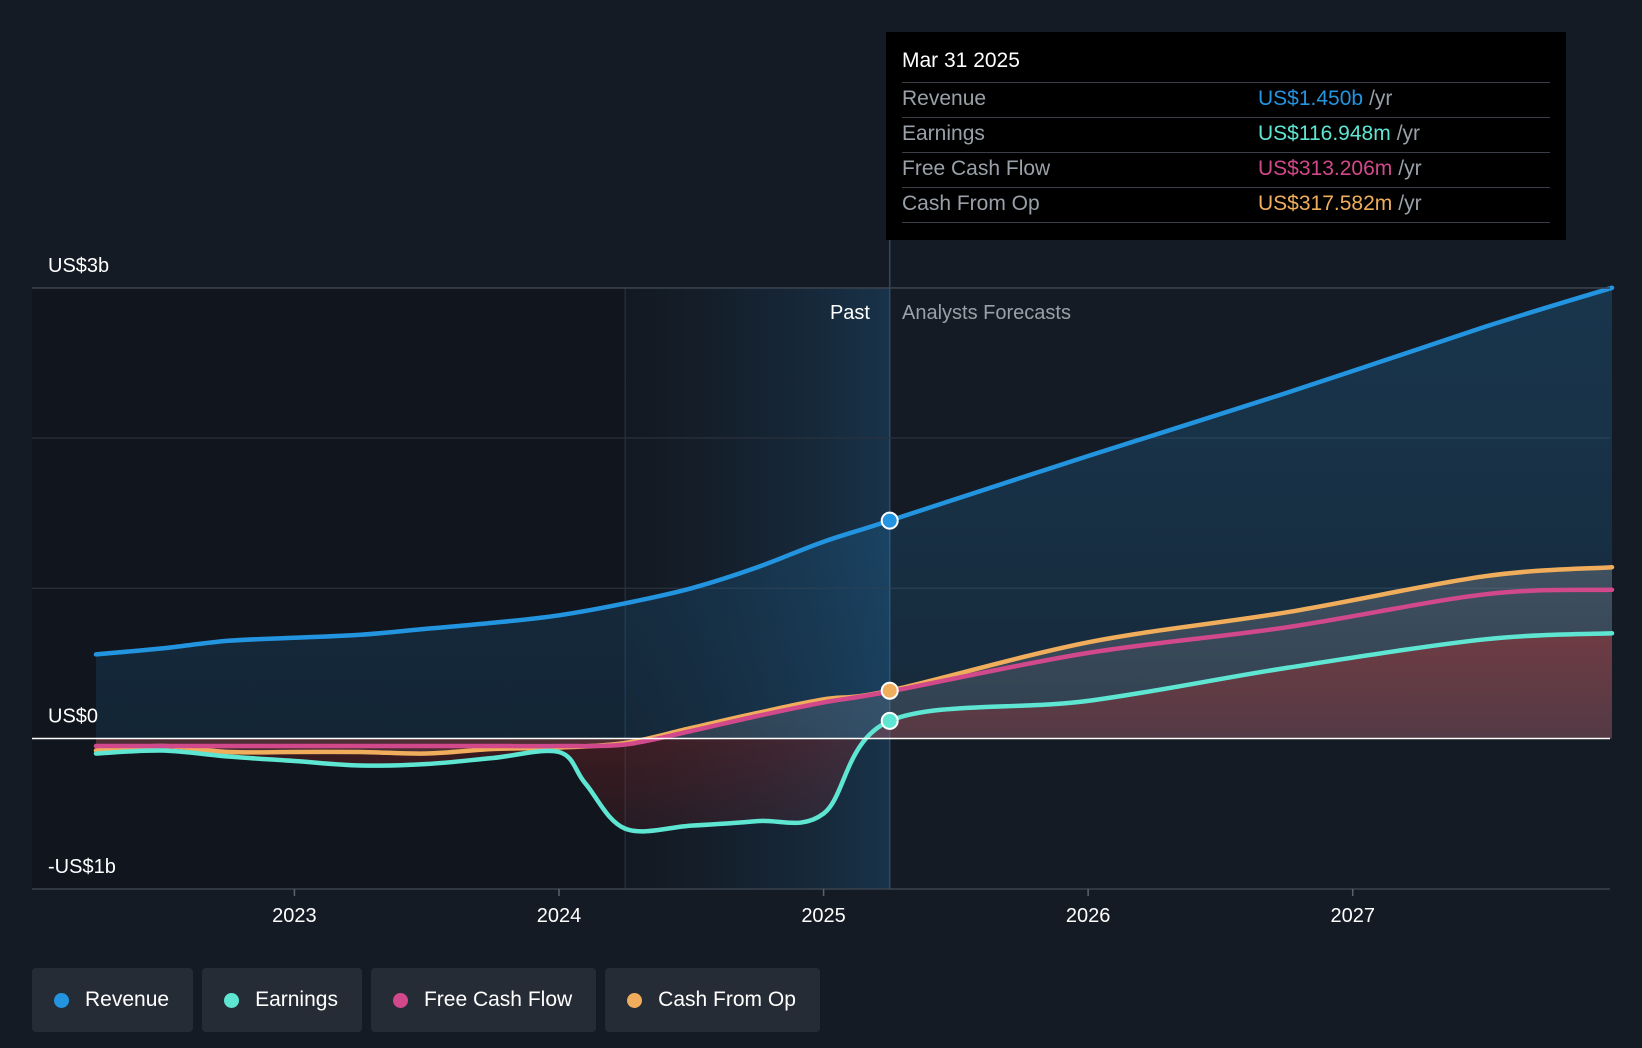 This screenshot has height=1048, width=1642. I want to click on x-tick-label: 2023, so click(294, 916).